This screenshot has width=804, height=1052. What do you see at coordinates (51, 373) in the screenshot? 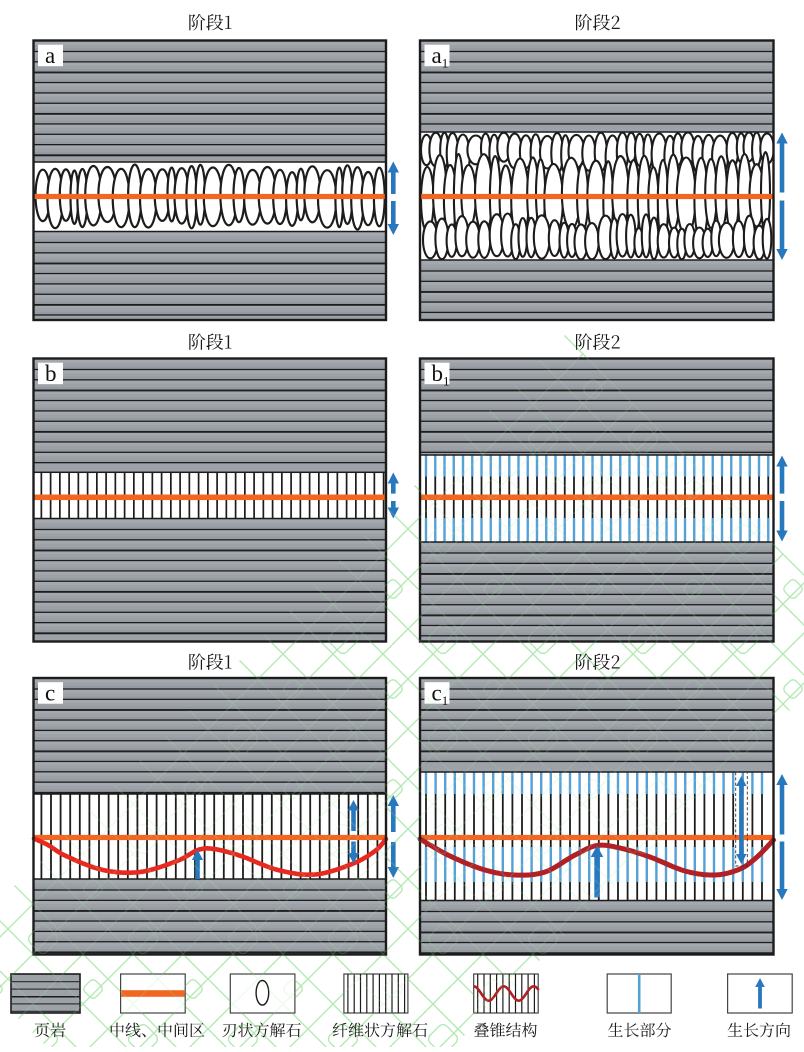
I see `svg-text: b` at bounding box center [51, 373].